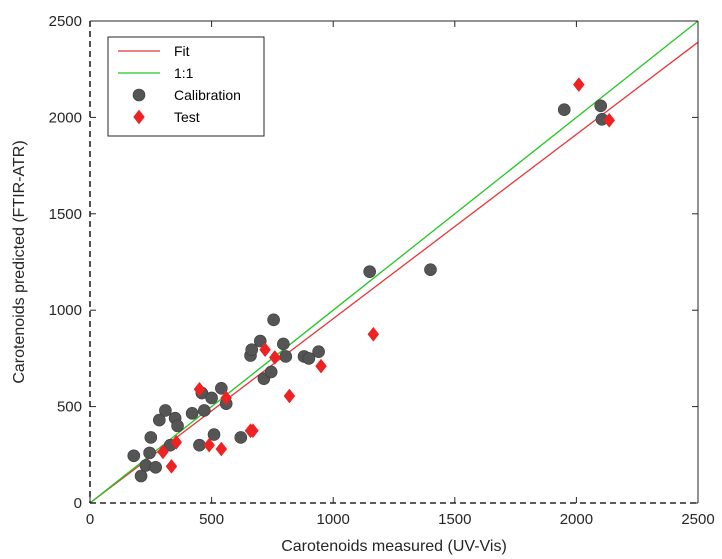  Describe the element at coordinates (65, 117) in the screenshot. I see `y-tick-label: 2000` at that location.